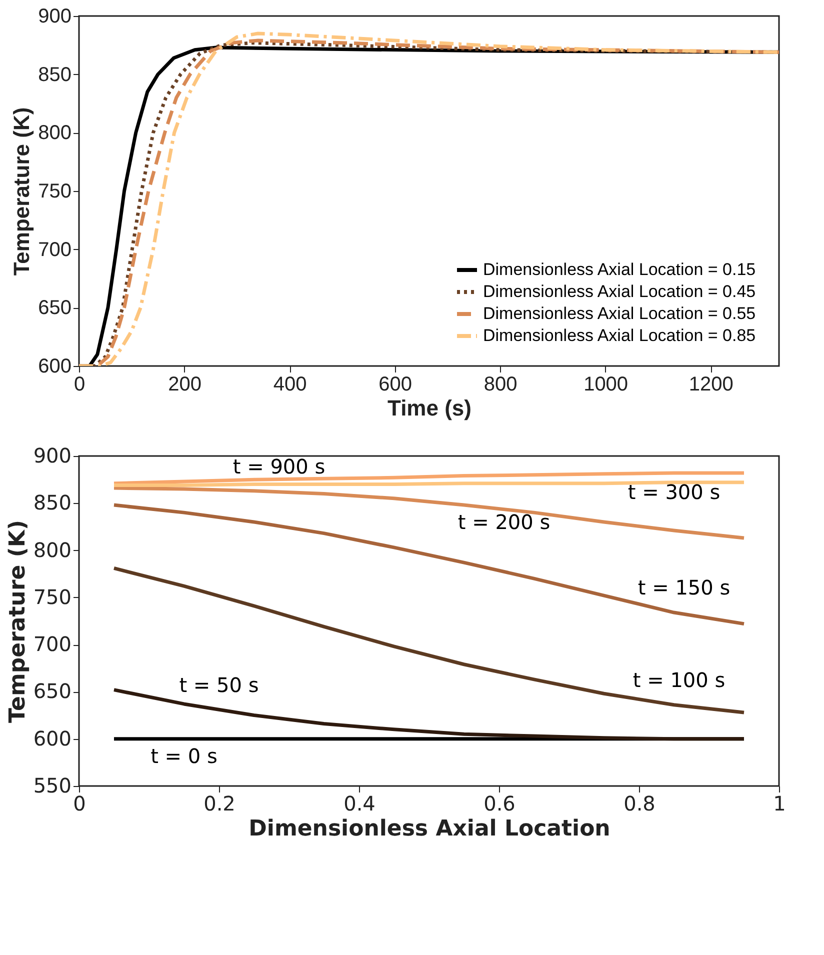 Image resolution: width=824 pixels, height=955 pixels. Describe the element at coordinates (500, 804) in the screenshot. I see `x-tick-label: 0.6` at that location.